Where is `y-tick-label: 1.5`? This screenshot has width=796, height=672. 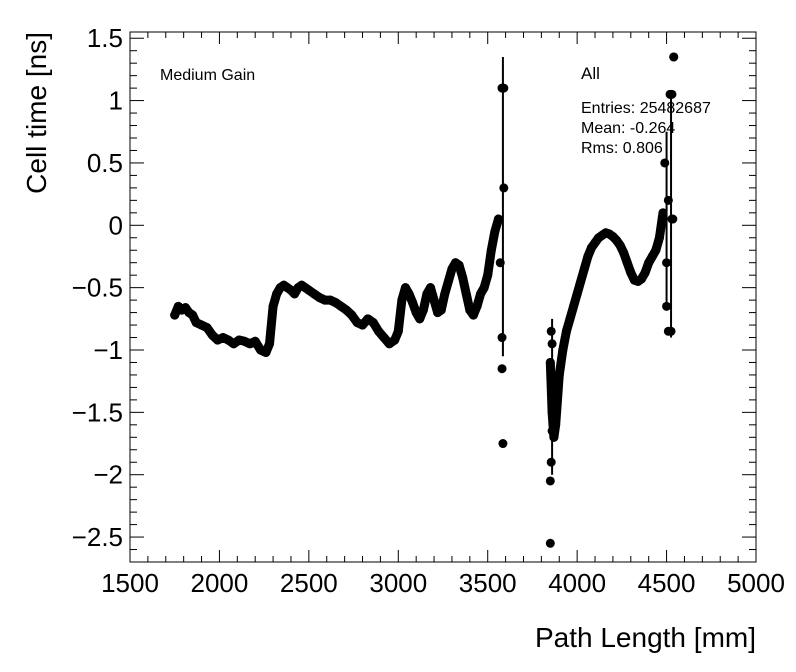
y-tick-label: 1.5 is located at coordinates (105, 38).